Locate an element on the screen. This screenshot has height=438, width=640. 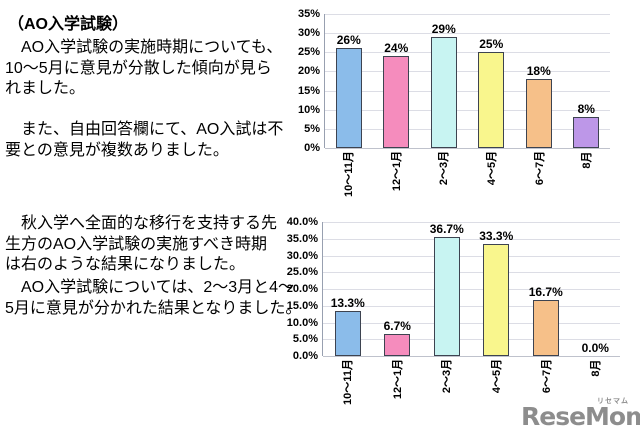
bar-column: 18% is located at coordinates (539, 81).